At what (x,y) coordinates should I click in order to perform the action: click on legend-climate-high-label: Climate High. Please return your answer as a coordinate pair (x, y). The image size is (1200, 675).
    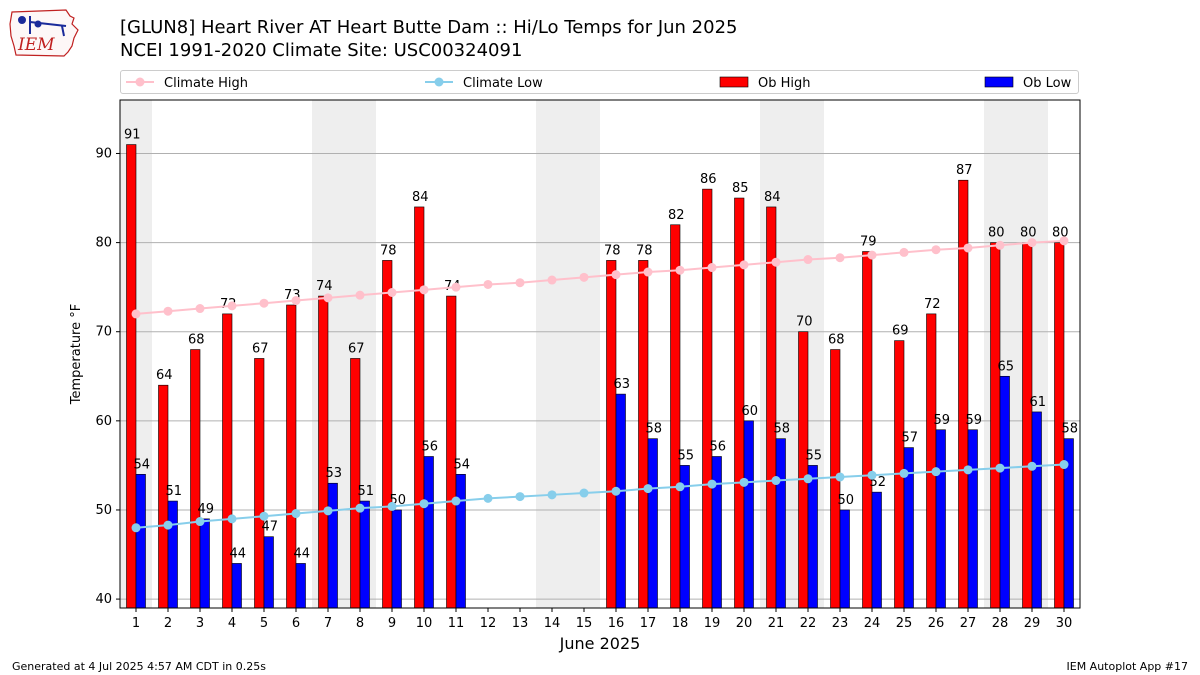
    Looking at the image, I should click on (206, 83).